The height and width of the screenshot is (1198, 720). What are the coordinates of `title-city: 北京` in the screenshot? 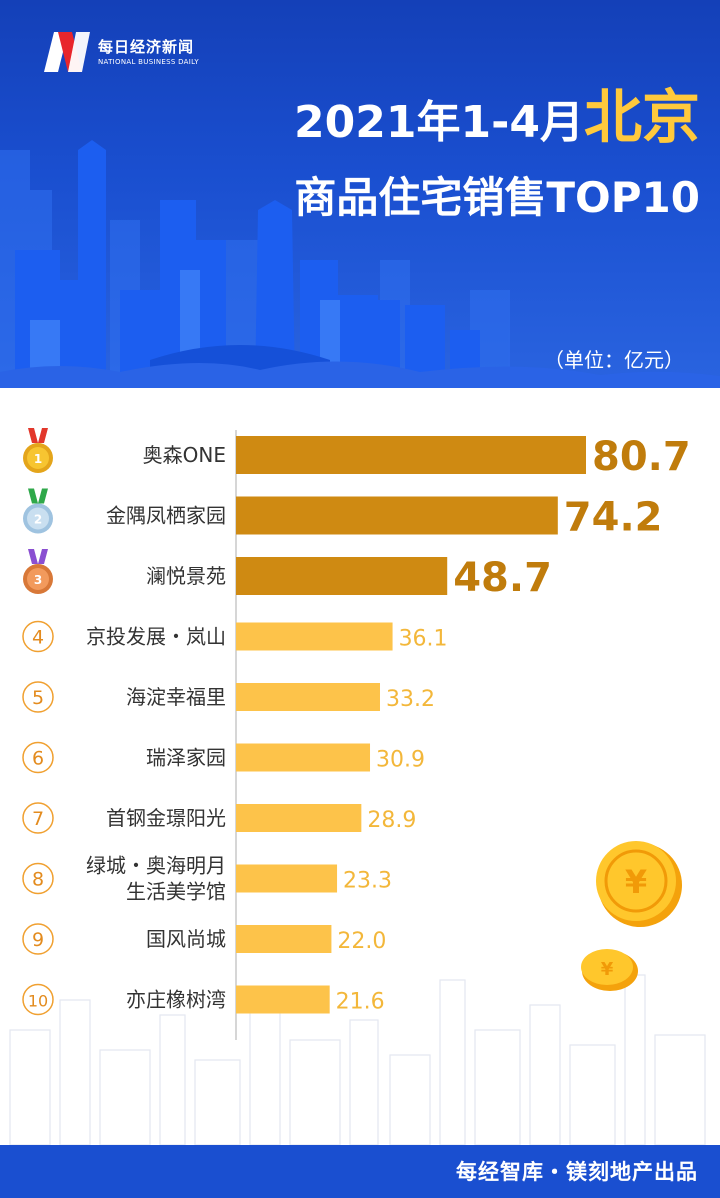 It's located at (641, 117).